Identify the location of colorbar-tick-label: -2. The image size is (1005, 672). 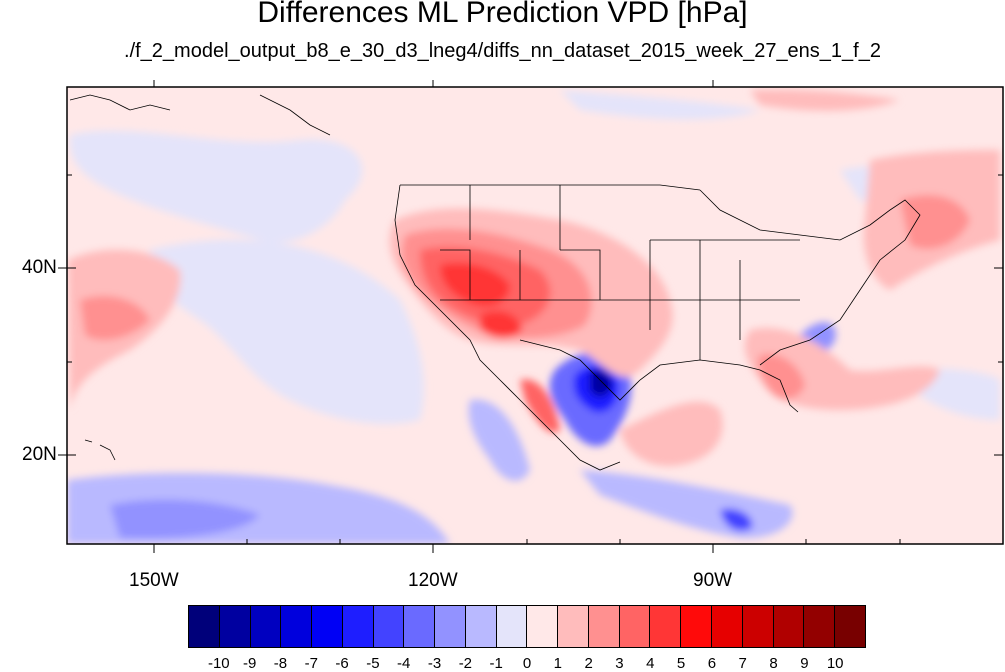
(465, 663).